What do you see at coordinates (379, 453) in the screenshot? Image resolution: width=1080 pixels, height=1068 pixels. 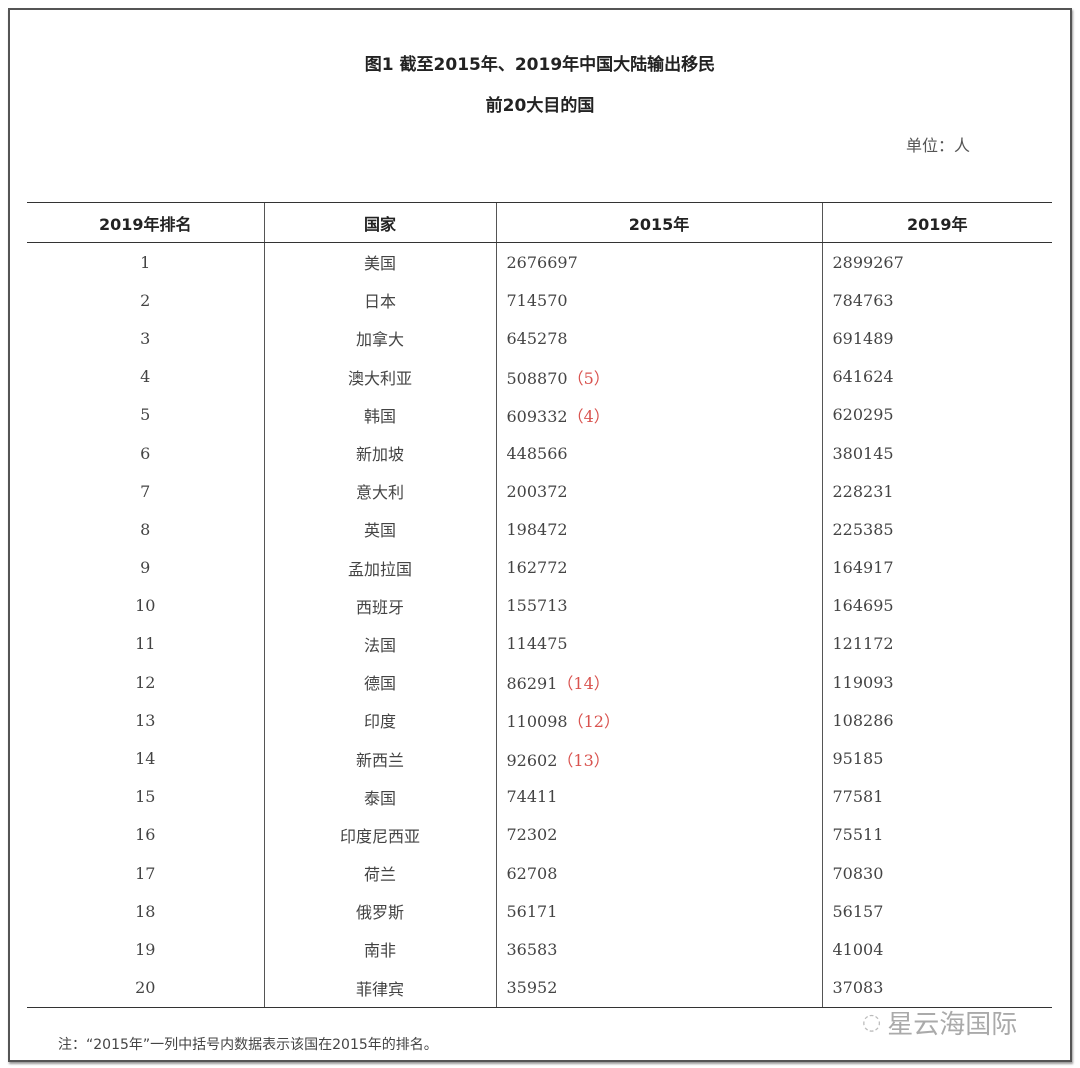 I see `country-cell: 新加坡` at bounding box center [379, 453].